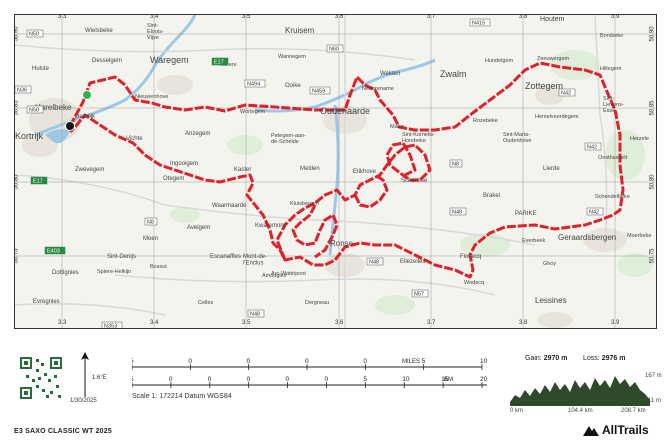 This screenshot has height=448, width=670. Describe the element at coordinates (17, 182) in the screenshot. I see `grid-lat-label: 50.80` at that location.